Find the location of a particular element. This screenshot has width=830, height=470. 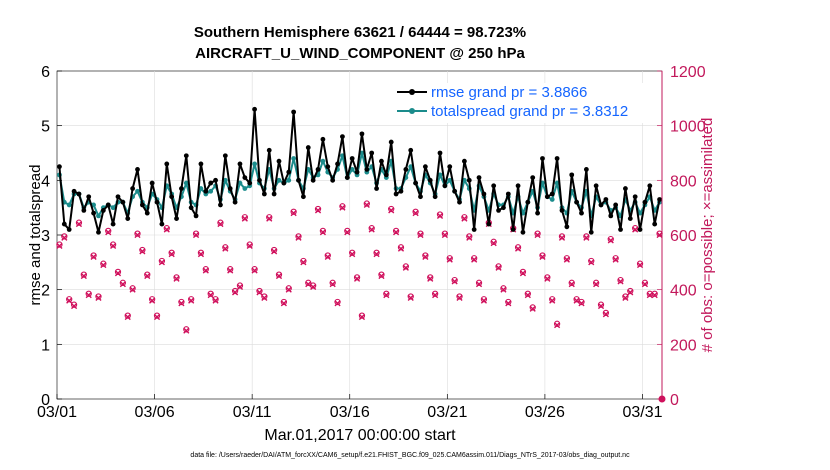

left-axis-tick-label: 4 is located at coordinates (45, 181).